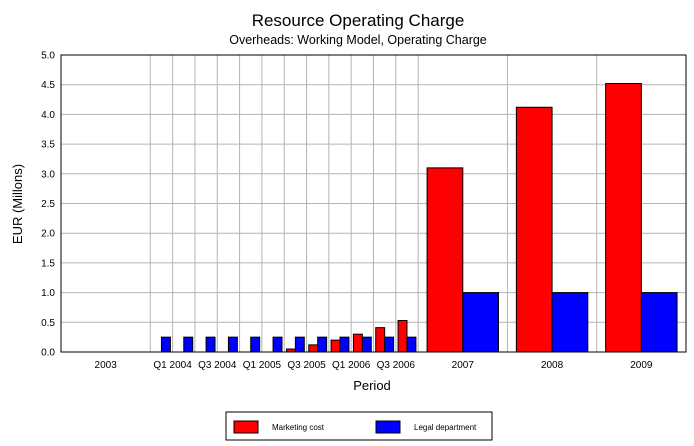 This screenshot has height=446, width=694. Describe the element at coordinates (388, 427) in the screenshot. I see `legend-swatch-legal-department` at that location.